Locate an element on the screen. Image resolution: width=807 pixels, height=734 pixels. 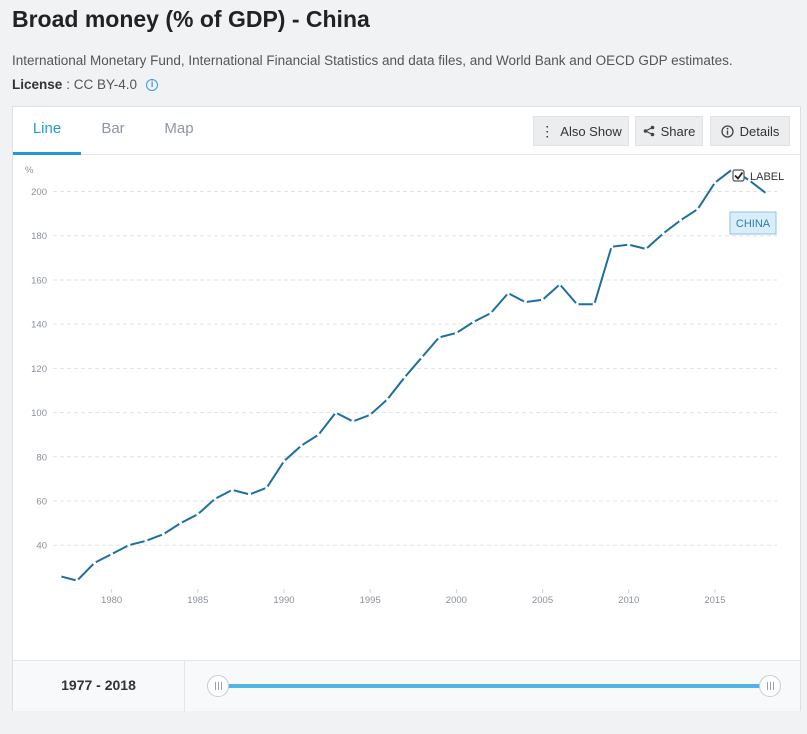
x-tick-label: 2015 is located at coordinates (714, 600).